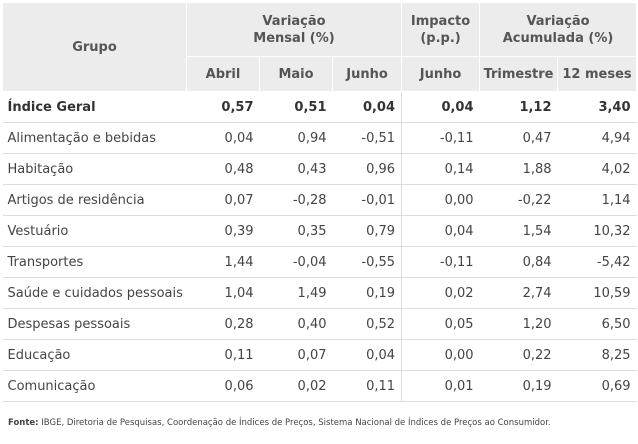 Image resolution: width=638 pixels, height=444 pixels. I want to click on cell-impacto: 0,05, so click(440, 324).